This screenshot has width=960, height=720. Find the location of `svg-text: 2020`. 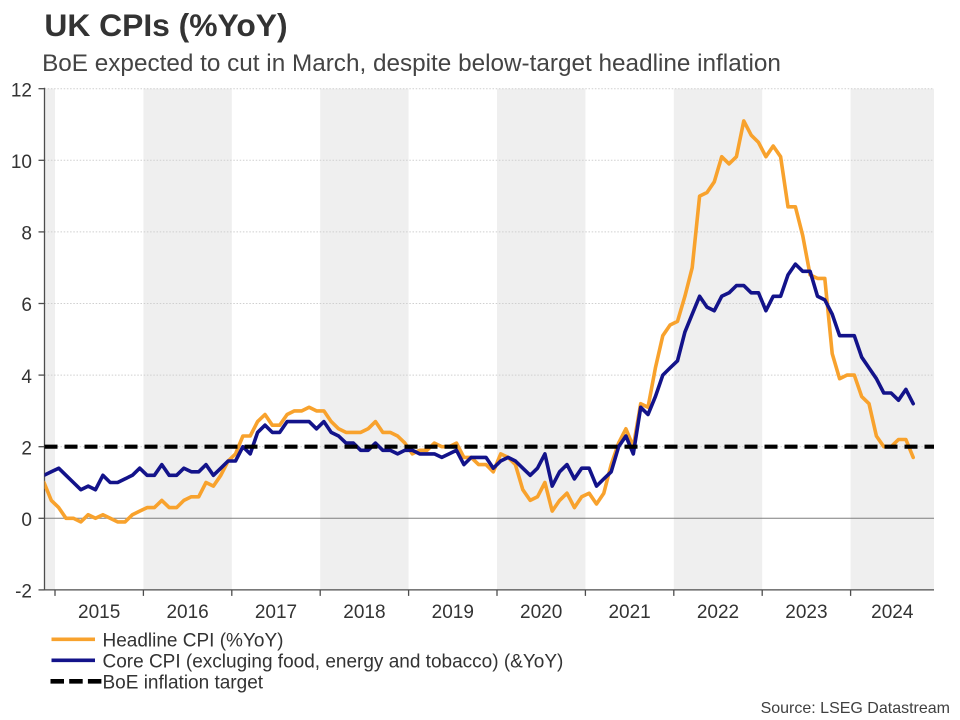

svg-text: 2020 is located at coordinates (541, 612).